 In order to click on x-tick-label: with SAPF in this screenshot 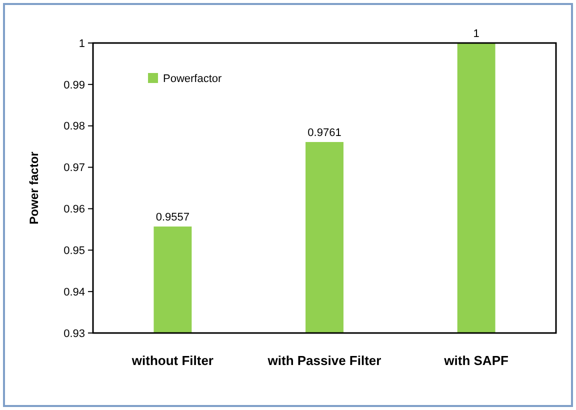, I will do `click(475, 360)`.